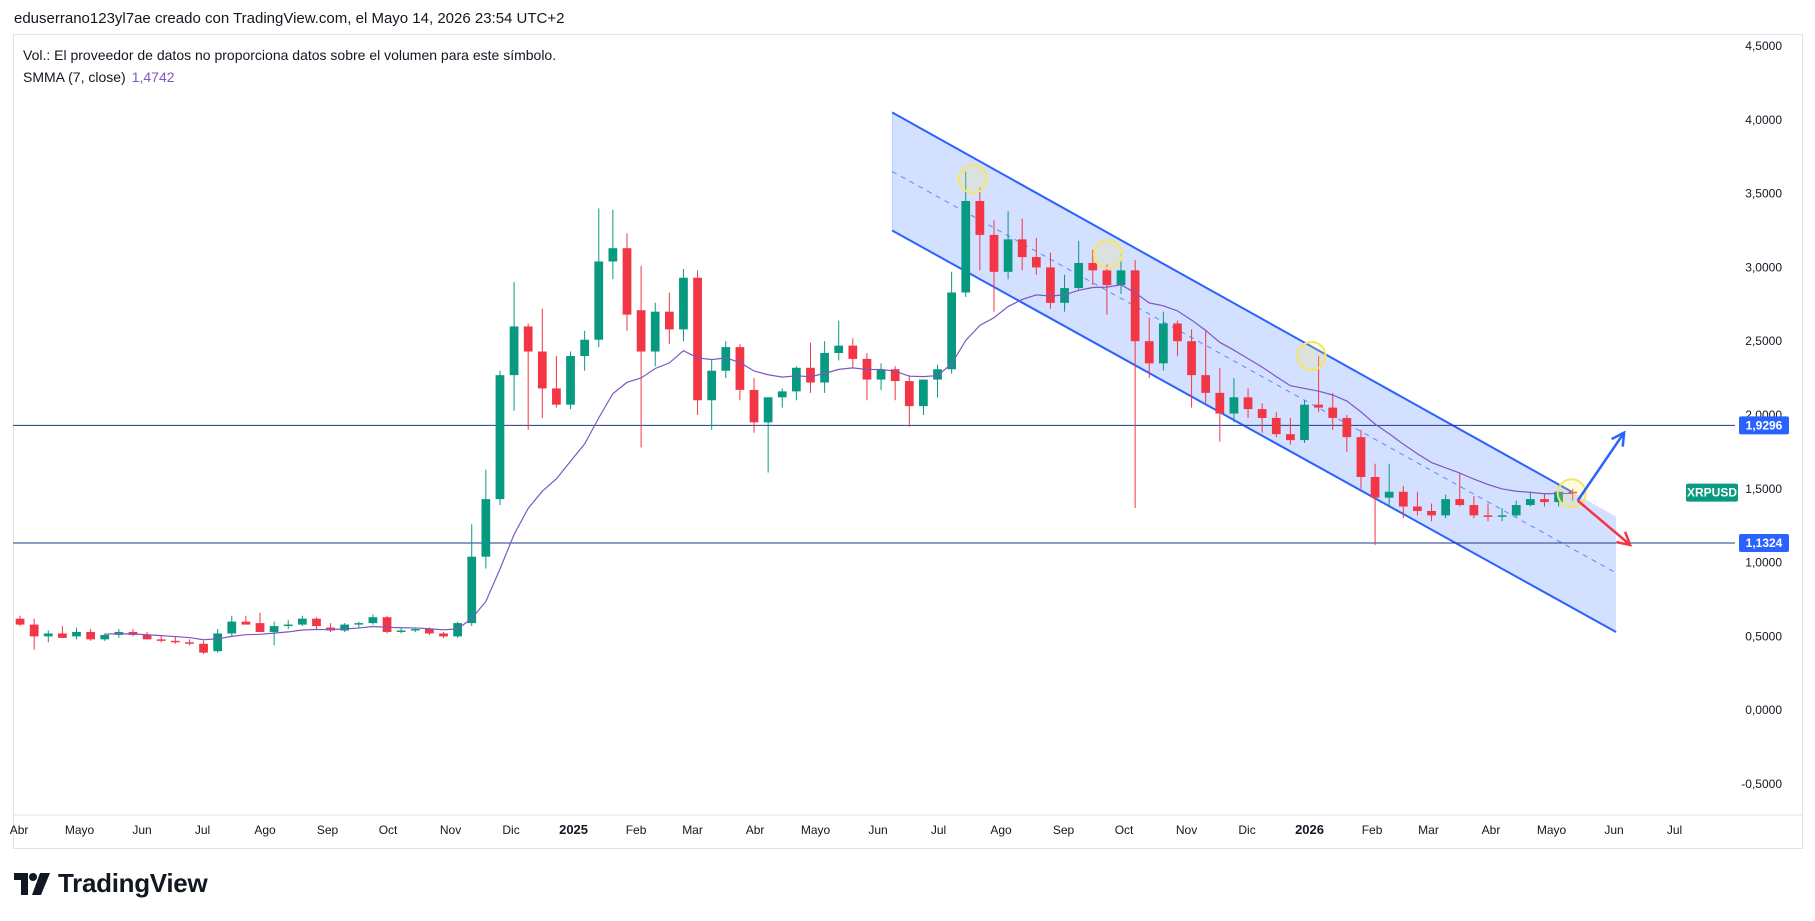 Image resolution: width=1815 pixels, height=921 pixels. I want to click on arrow-down-head, so click(1624, 539).